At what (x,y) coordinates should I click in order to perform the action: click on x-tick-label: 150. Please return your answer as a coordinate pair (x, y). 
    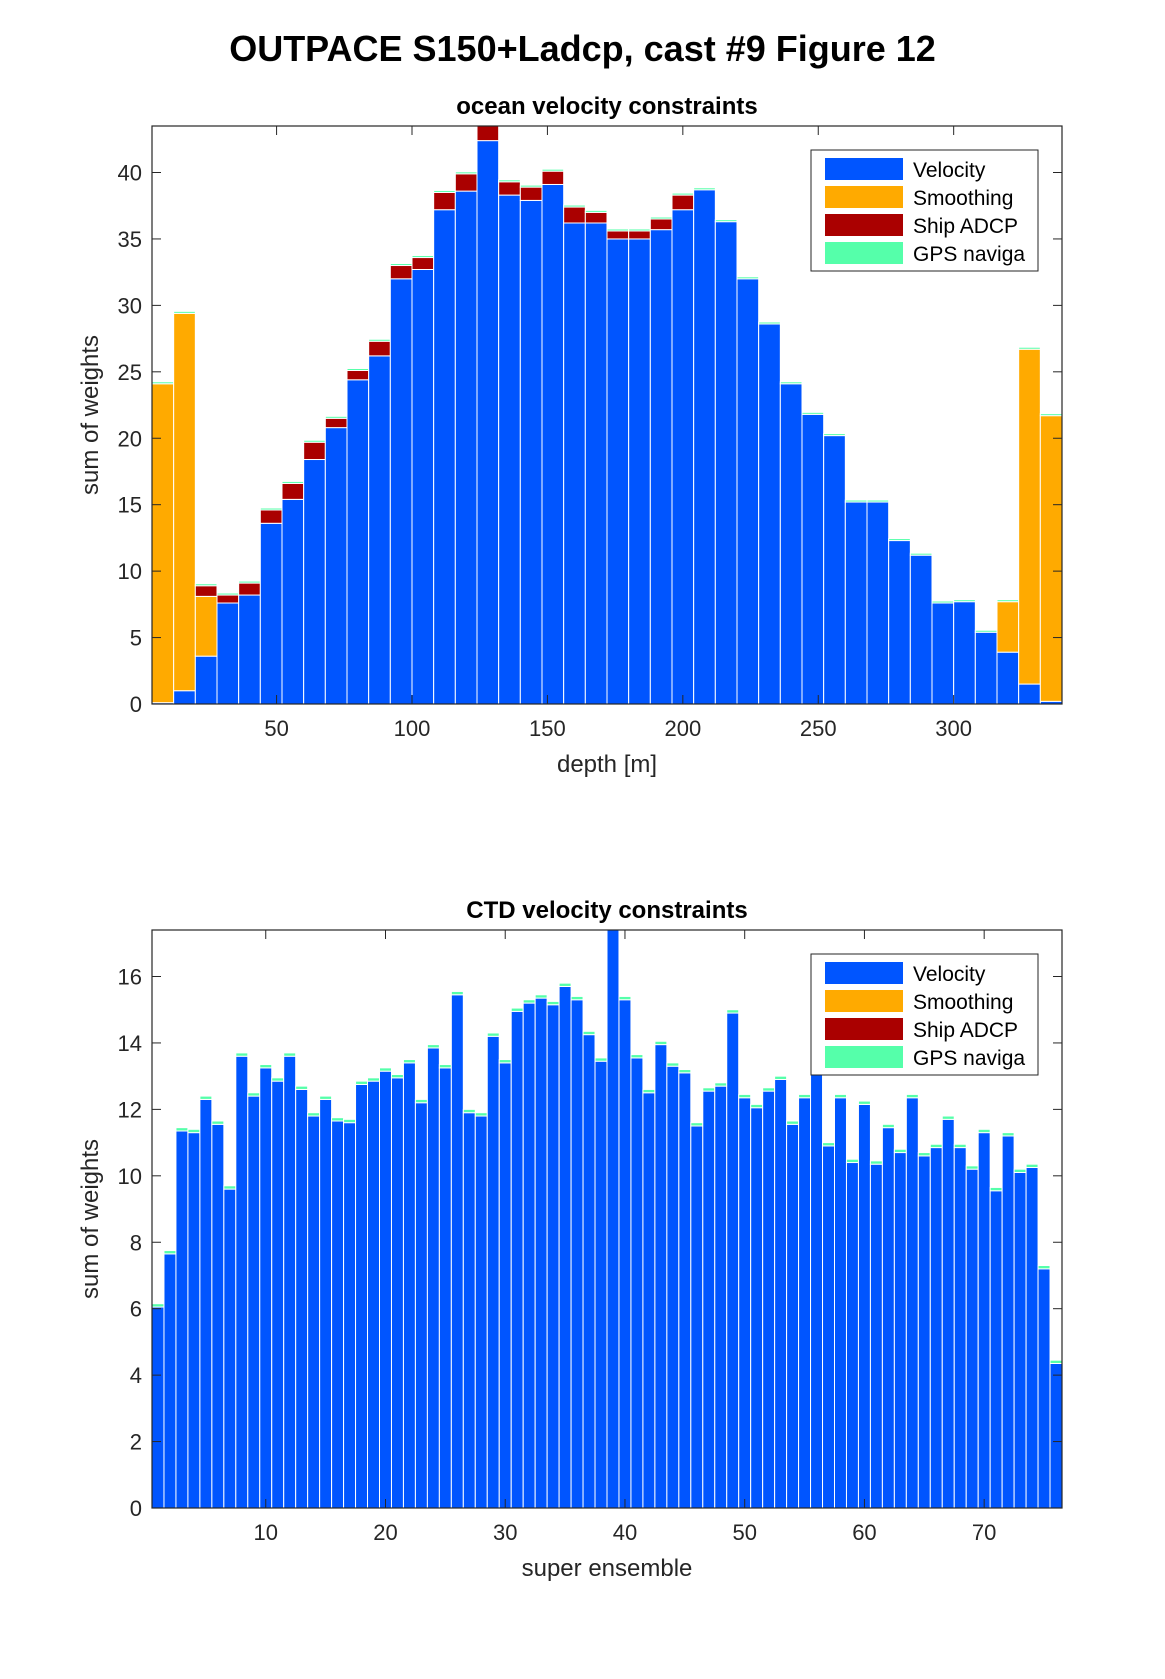
    Looking at the image, I should click on (547, 728).